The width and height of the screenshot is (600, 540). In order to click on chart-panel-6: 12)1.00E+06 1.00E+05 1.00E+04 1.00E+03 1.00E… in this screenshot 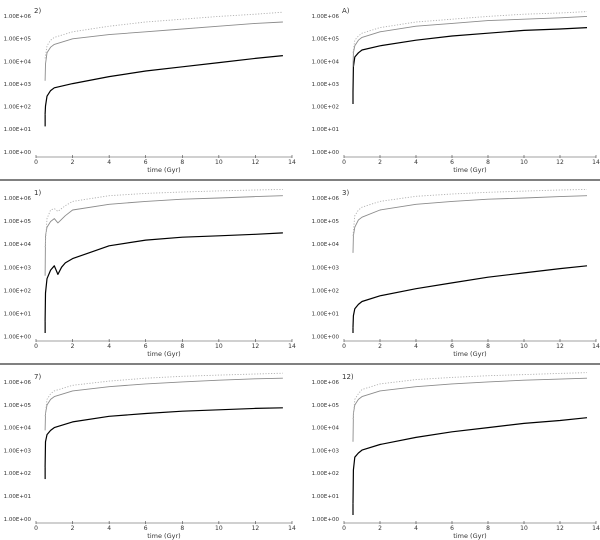, I will do `click(456, 456)`.